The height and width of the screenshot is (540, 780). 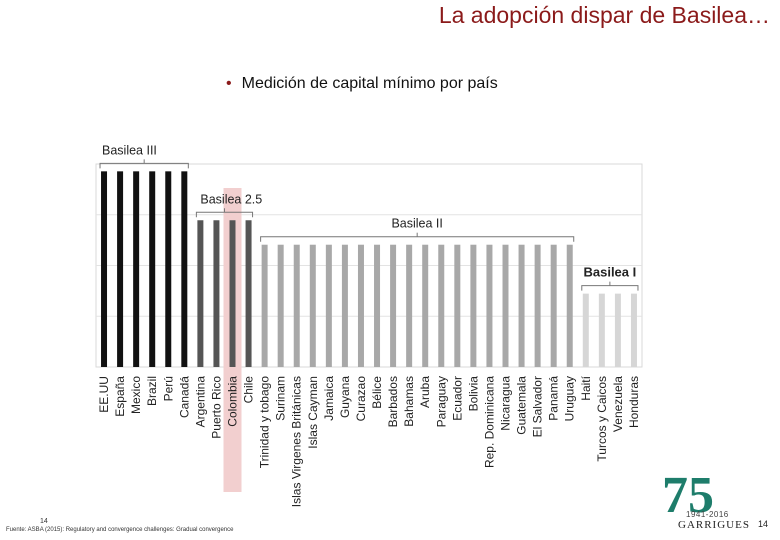 What do you see at coordinates (409, 401) in the screenshot?
I see `x-tick-label: Bahamas` at bounding box center [409, 401].